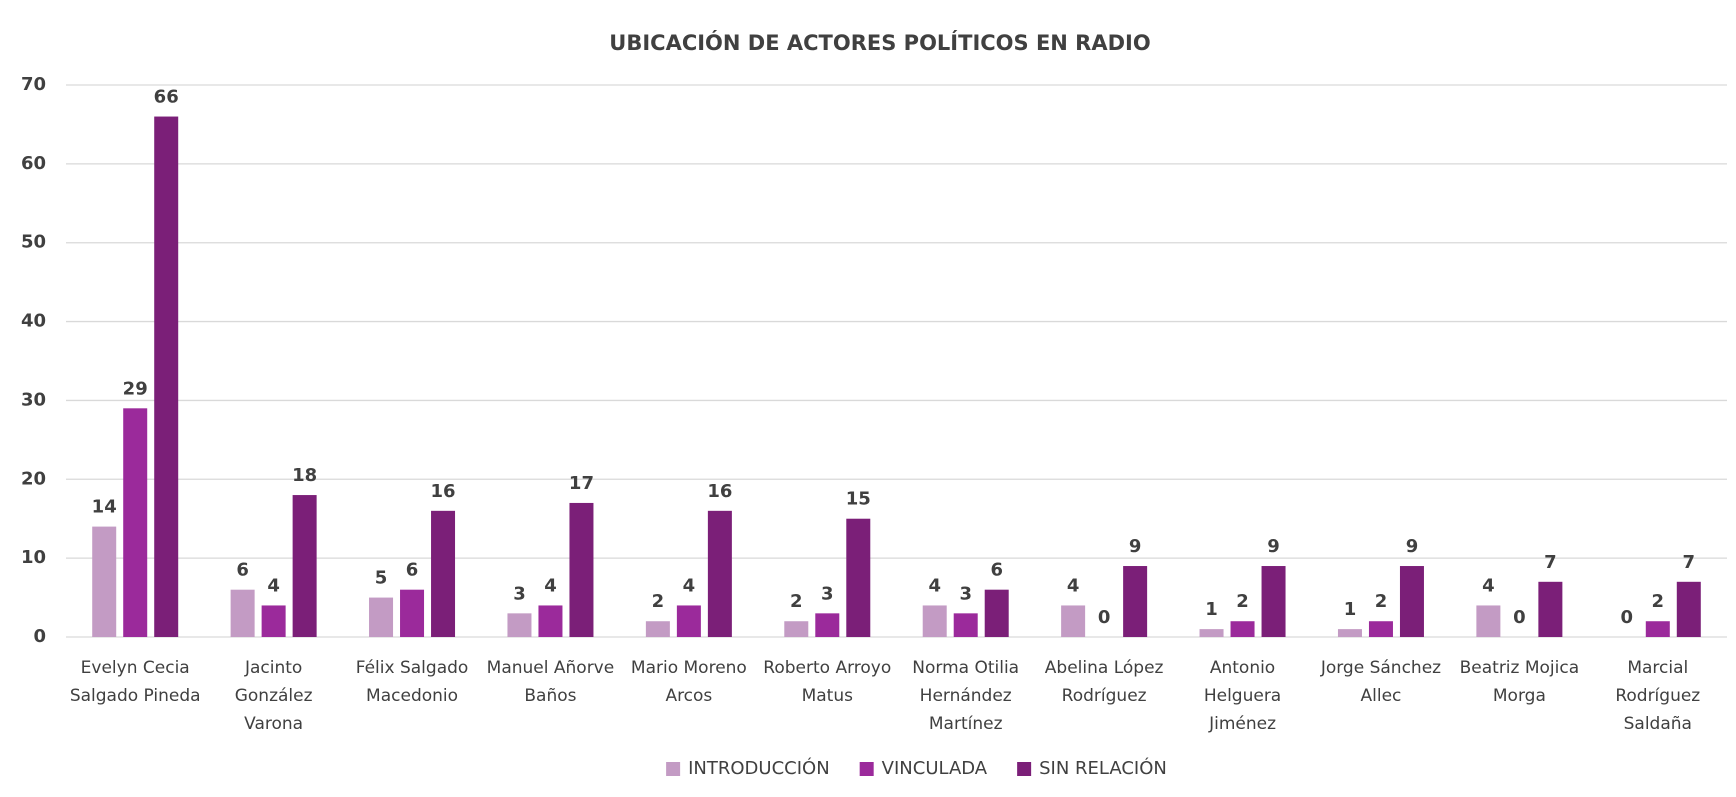 The image size is (1736, 797). What do you see at coordinates (935, 768) in the screenshot?
I see `legend-label: VINCULADA` at bounding box center [935, 768].